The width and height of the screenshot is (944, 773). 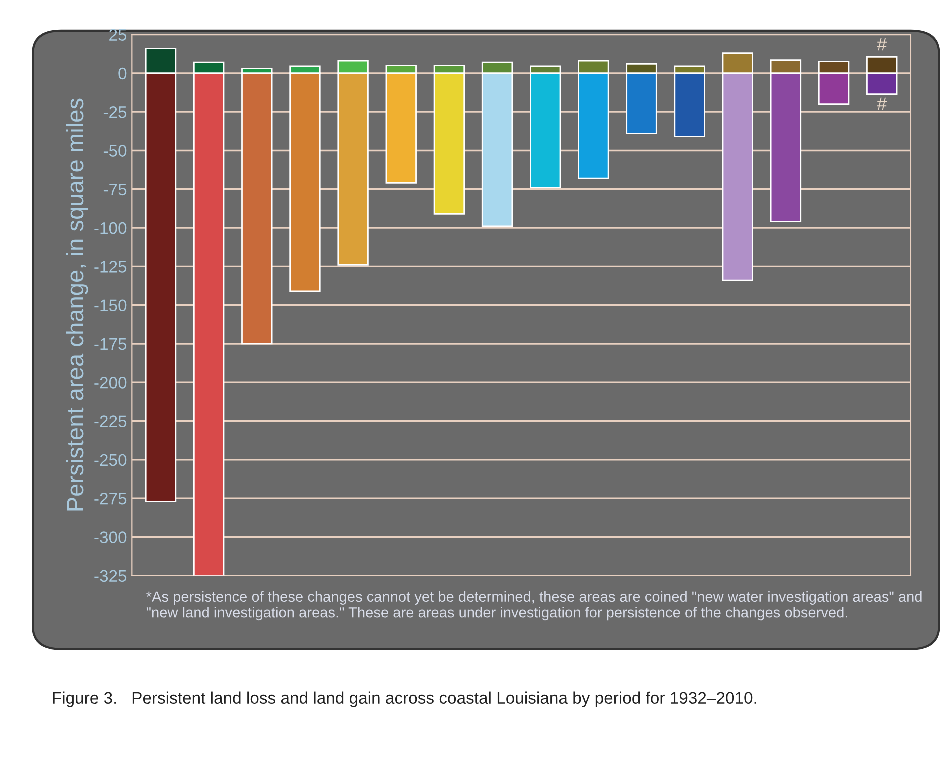 What do you see at coordinates (110, 576) in the screenshot?
I see `y-tick-label: -325` at bounding box center [110, 576].